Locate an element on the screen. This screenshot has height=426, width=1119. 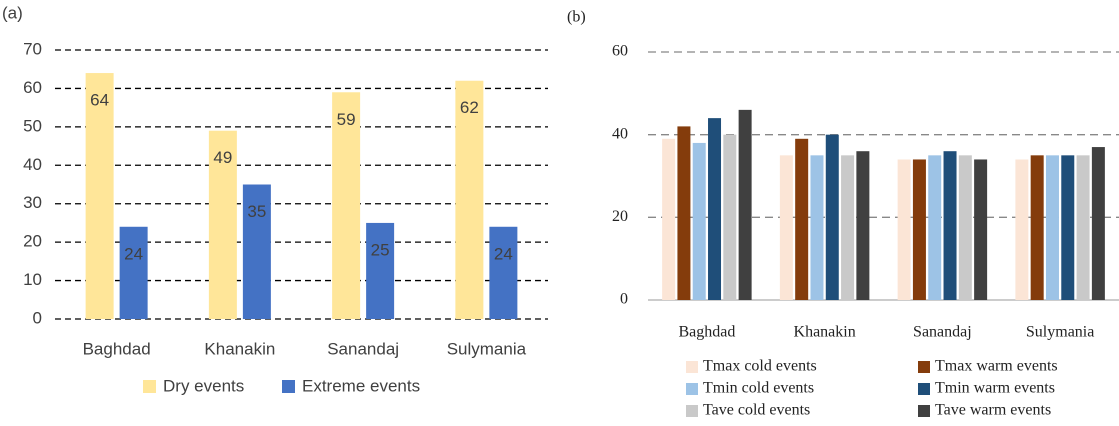
data-label: 62 is located at coordinates (469, 107).